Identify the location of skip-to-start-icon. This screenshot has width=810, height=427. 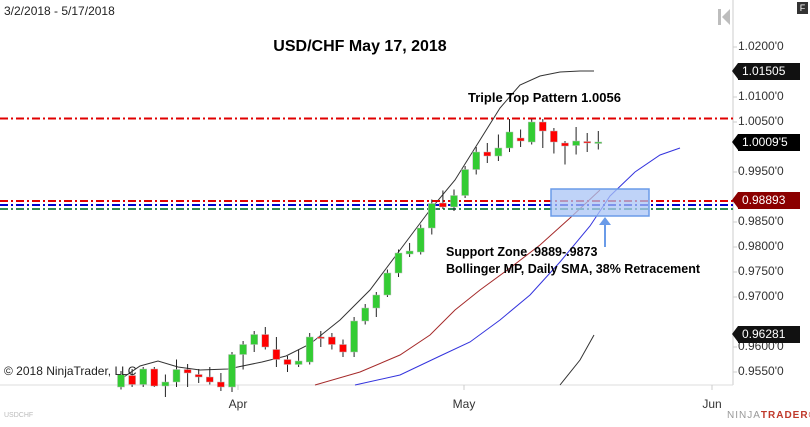
(724, 17).